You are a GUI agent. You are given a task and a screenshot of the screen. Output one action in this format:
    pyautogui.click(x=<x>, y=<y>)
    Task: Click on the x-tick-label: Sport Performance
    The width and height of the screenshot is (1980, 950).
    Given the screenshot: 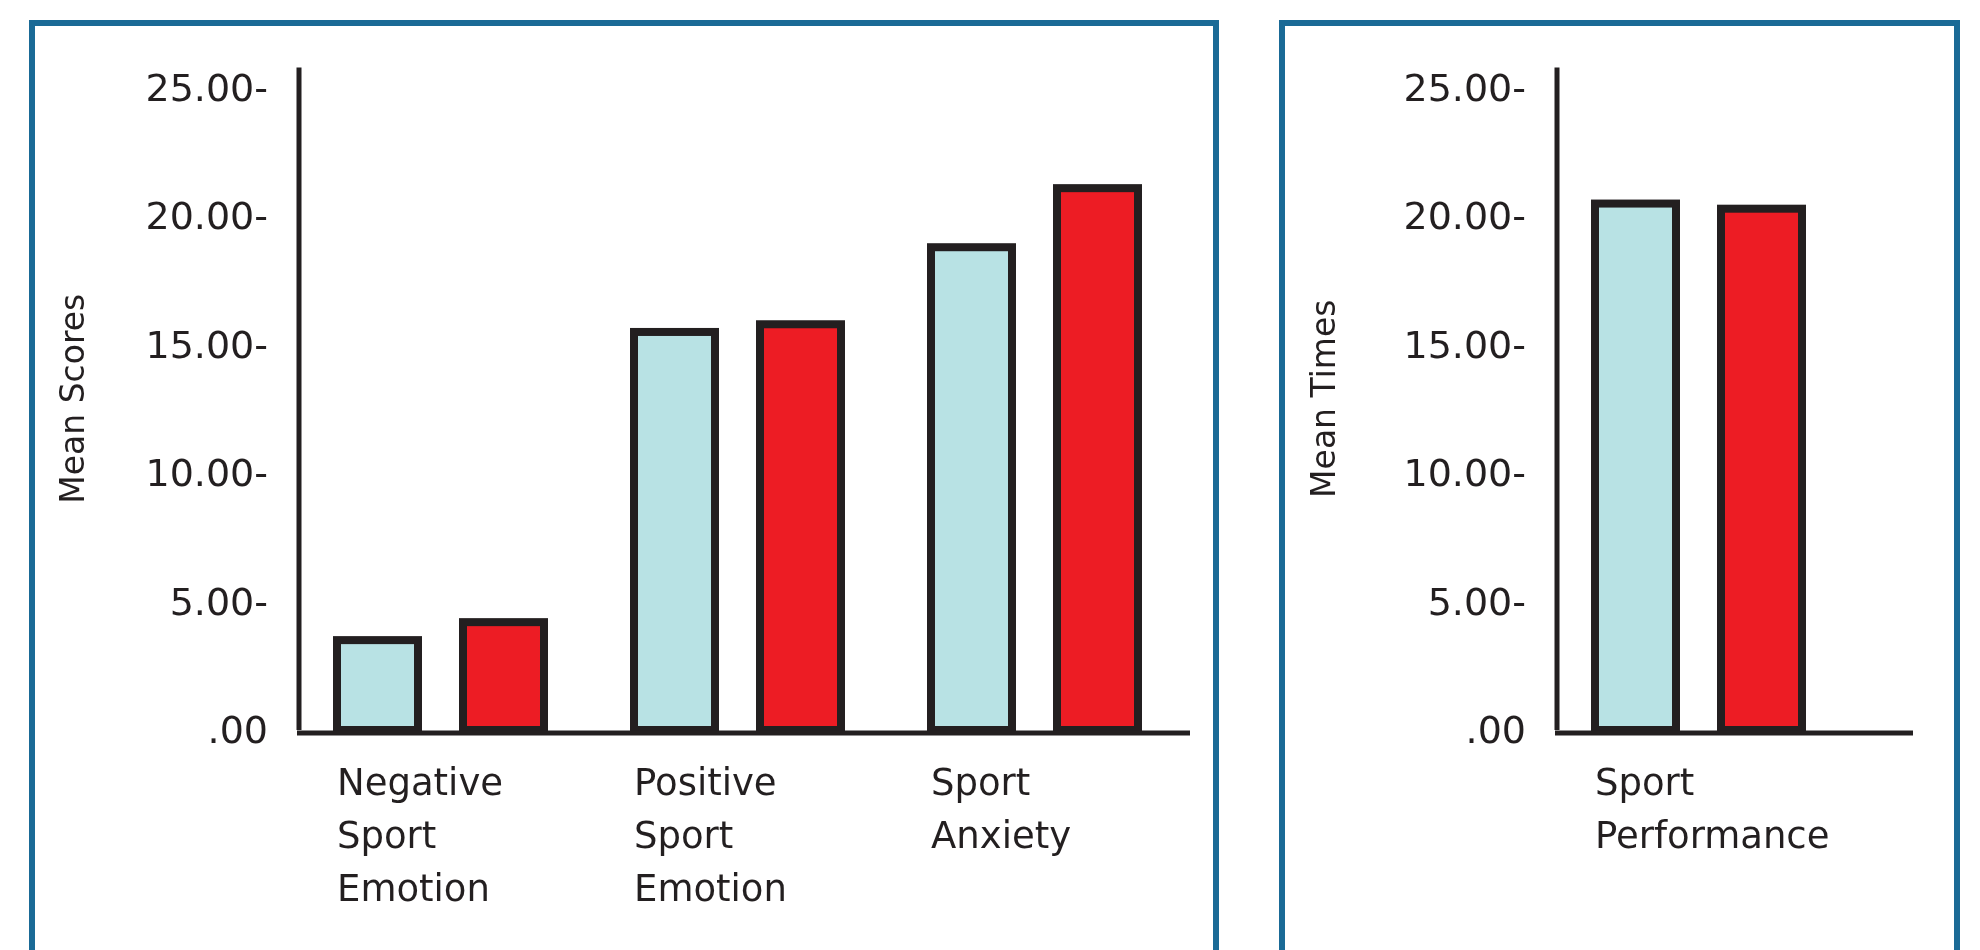 What is the action you would take?
    pyautogui.click(x=1712, y=809)
    